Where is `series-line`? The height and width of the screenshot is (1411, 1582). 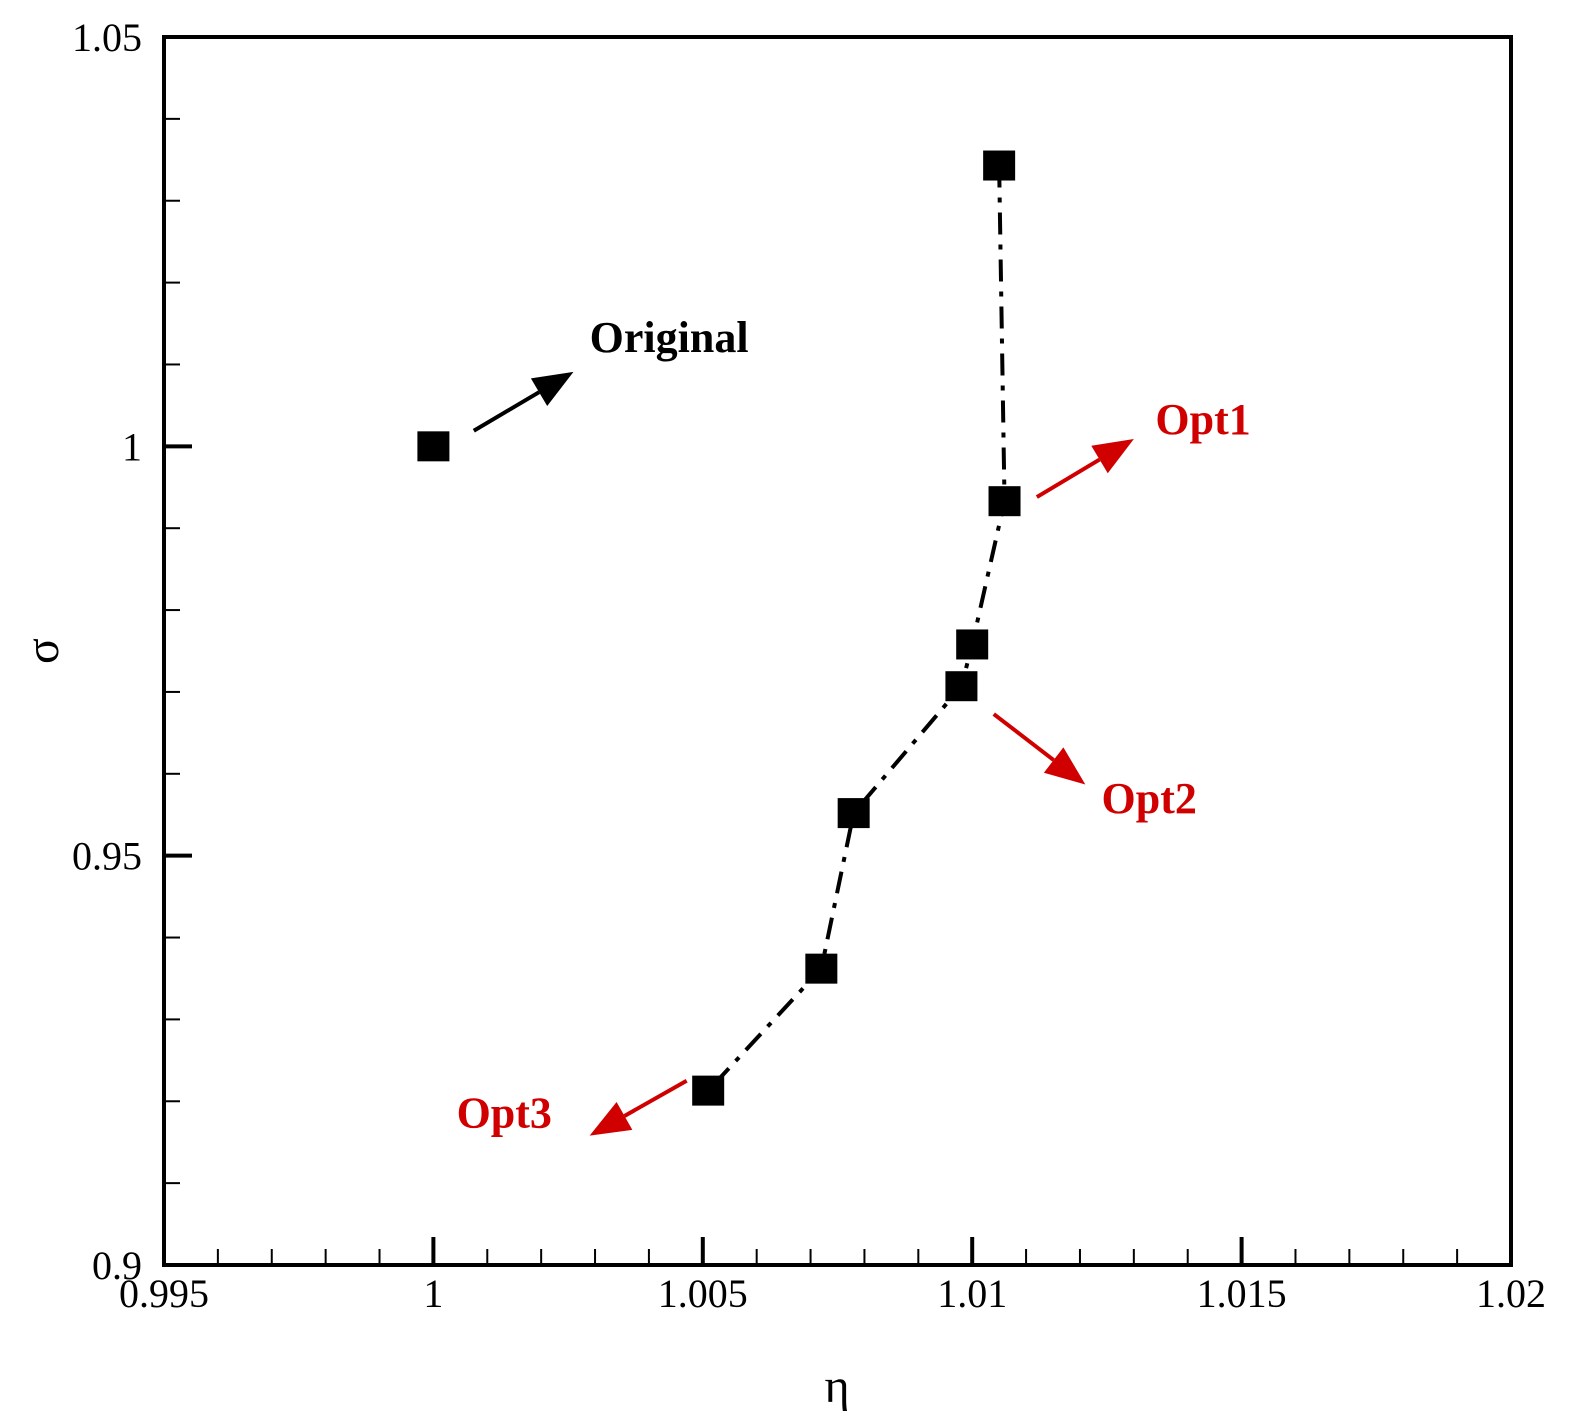
series-line is located at coordinates (856, 628).